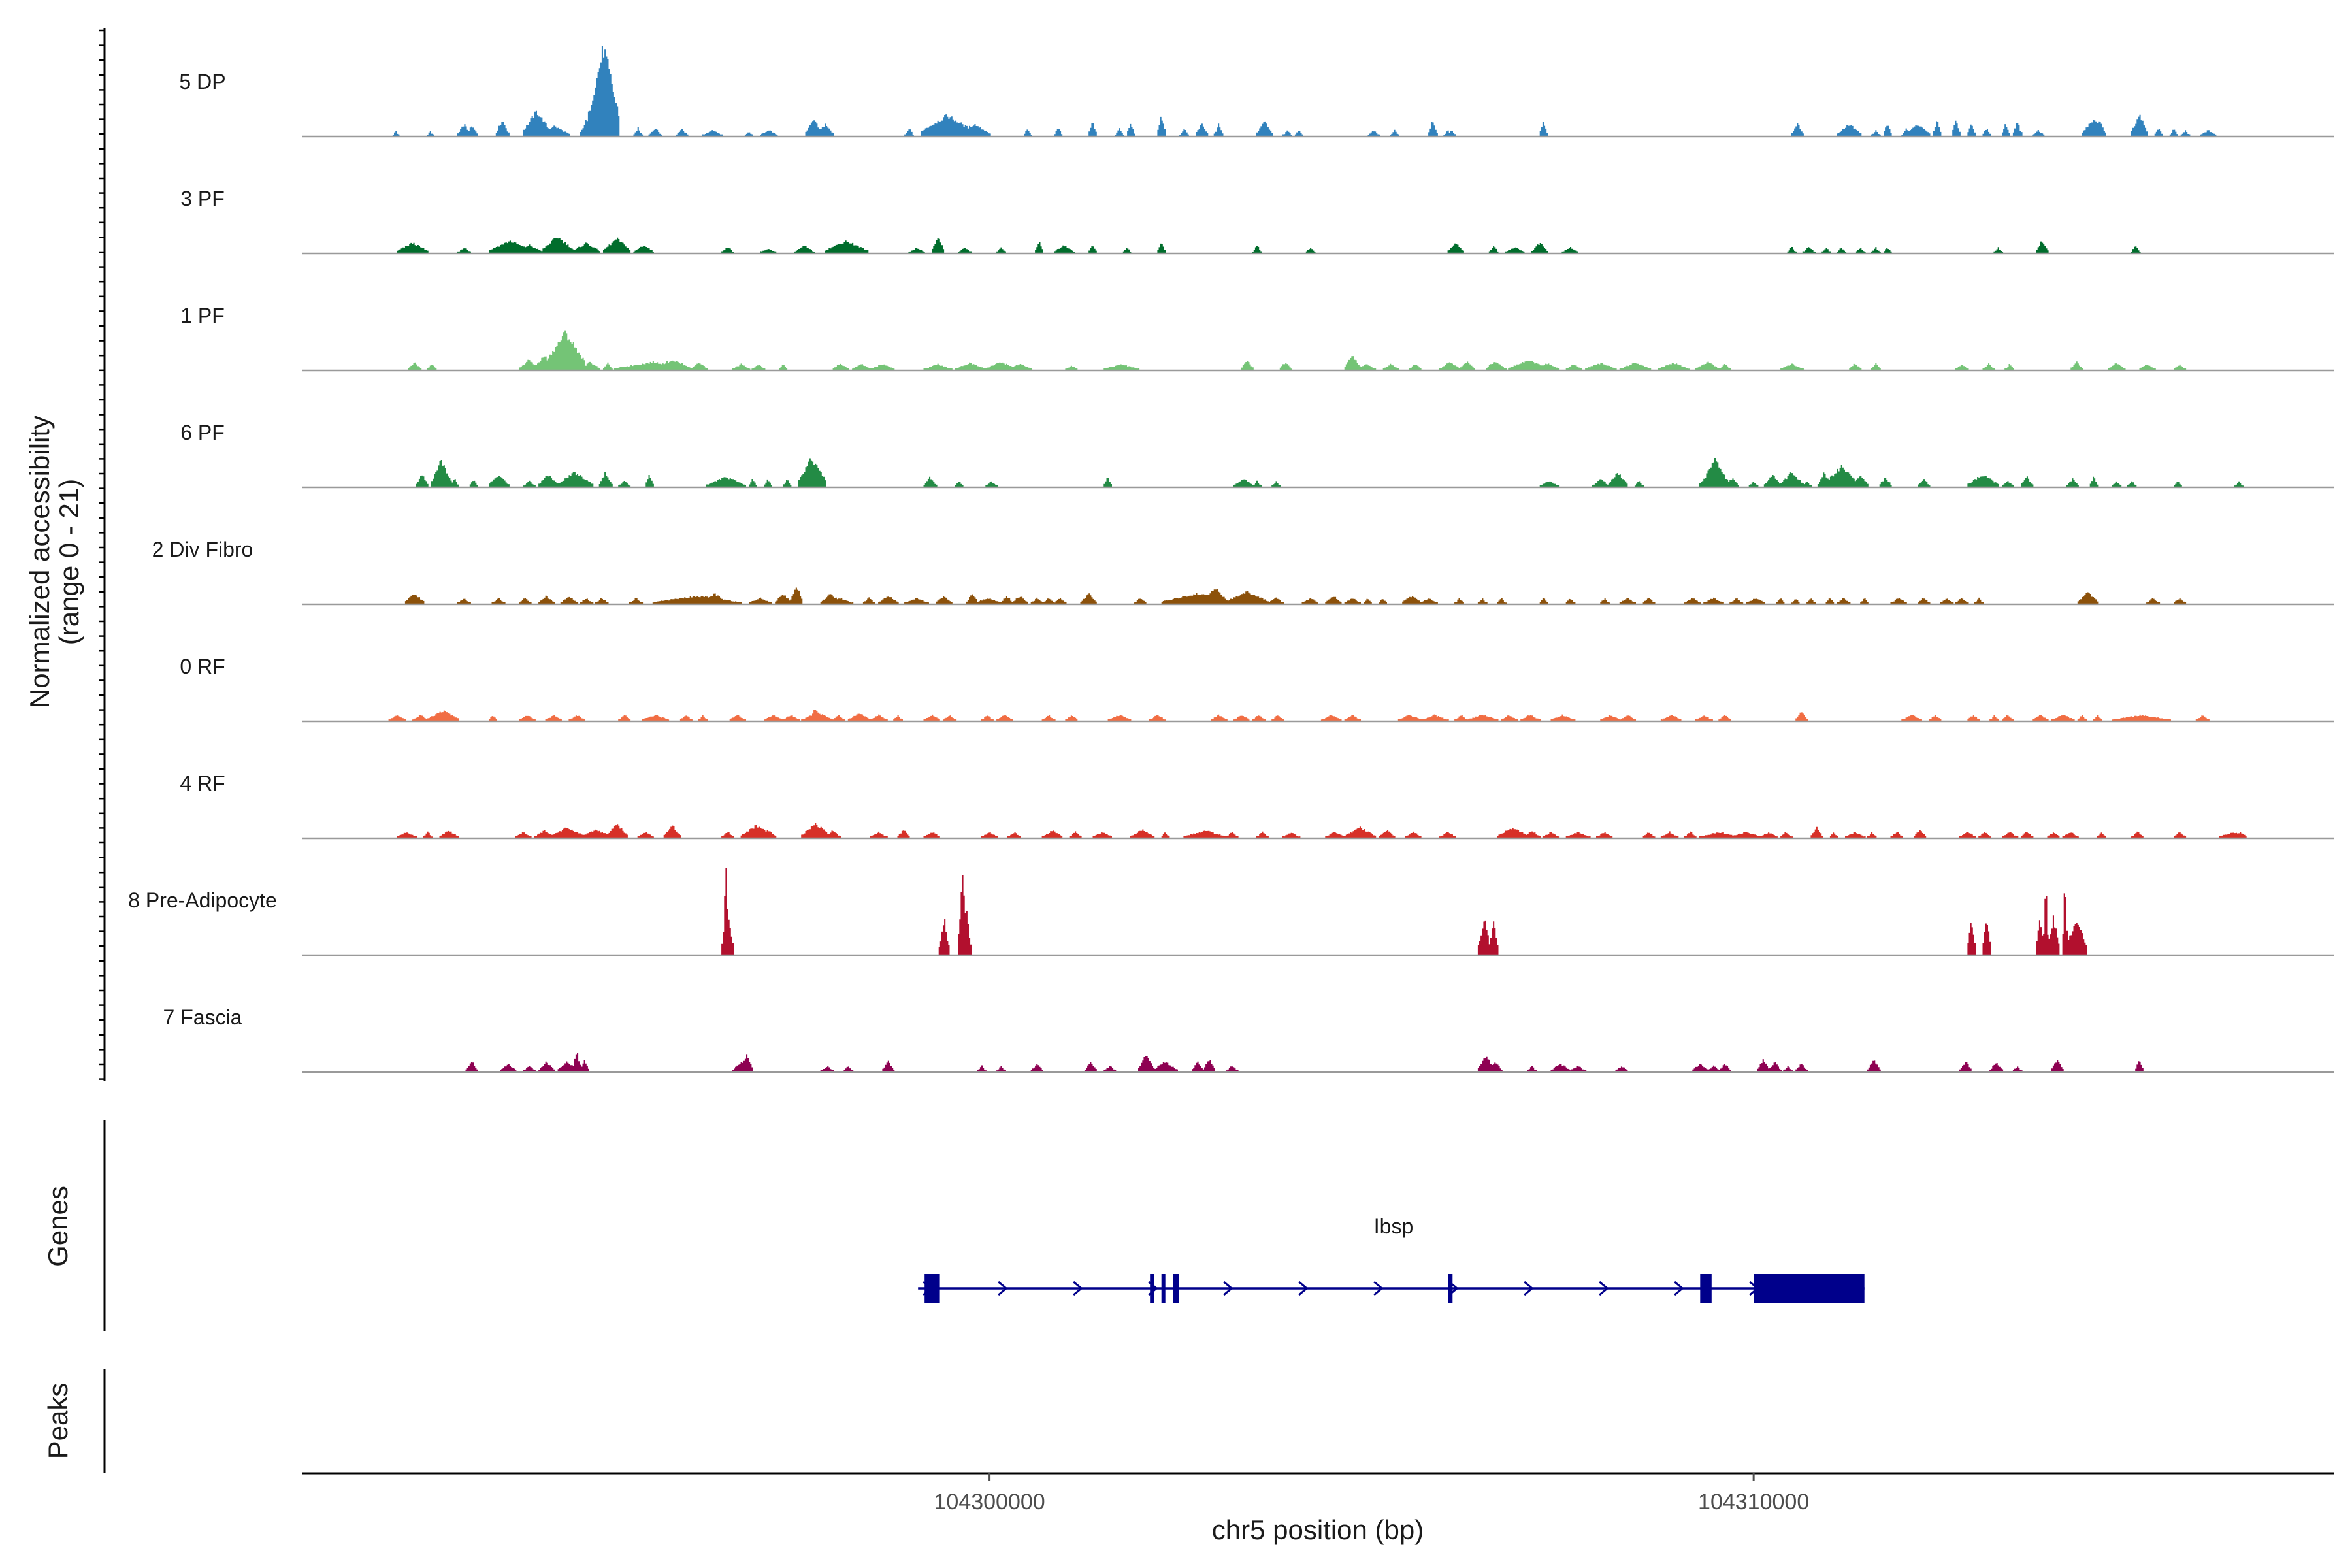  What do you see at coordinates (1318, 1529) in the screenshot?
I see `x-axis-label: chr5 position (bp)` at bounding box center [1318, 1529].